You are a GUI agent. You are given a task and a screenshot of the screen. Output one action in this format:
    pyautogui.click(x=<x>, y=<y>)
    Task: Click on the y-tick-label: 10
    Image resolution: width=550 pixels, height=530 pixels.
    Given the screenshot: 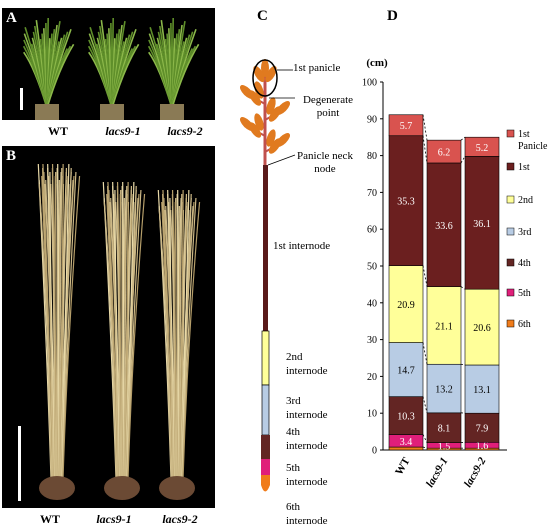 What is the action you would take?
    pyautogui.click(x=372, y=414)
    